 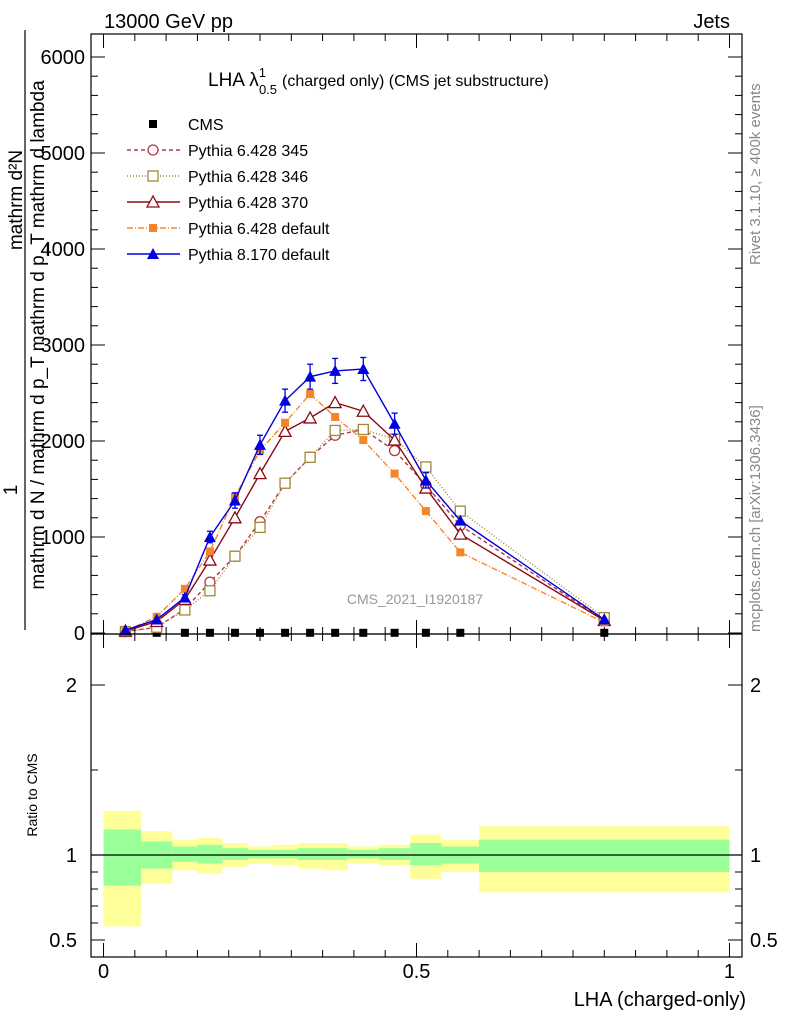 I want to click on legend-label-5: Pythia 8.170 default, so click(x=259, y=255).